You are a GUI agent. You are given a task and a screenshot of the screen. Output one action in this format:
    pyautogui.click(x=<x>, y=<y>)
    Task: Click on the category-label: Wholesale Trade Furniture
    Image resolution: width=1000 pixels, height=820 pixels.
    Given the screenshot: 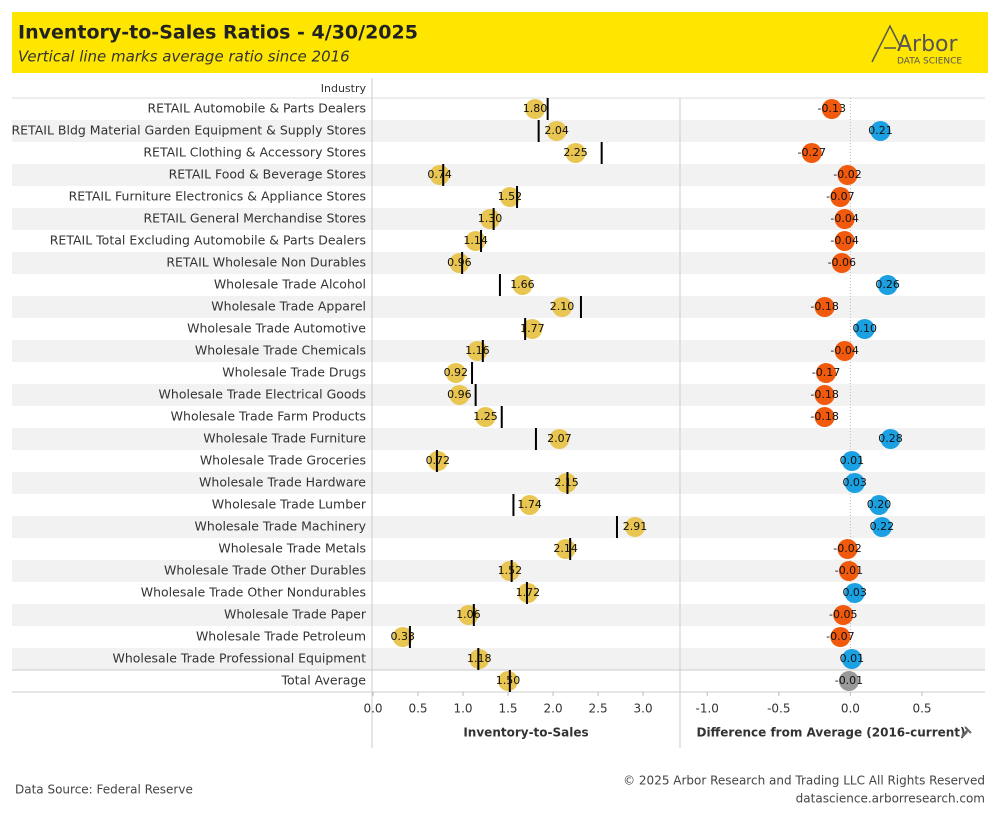 What is the action you would take?
    pyautogui.click(x=284, y=438)
    